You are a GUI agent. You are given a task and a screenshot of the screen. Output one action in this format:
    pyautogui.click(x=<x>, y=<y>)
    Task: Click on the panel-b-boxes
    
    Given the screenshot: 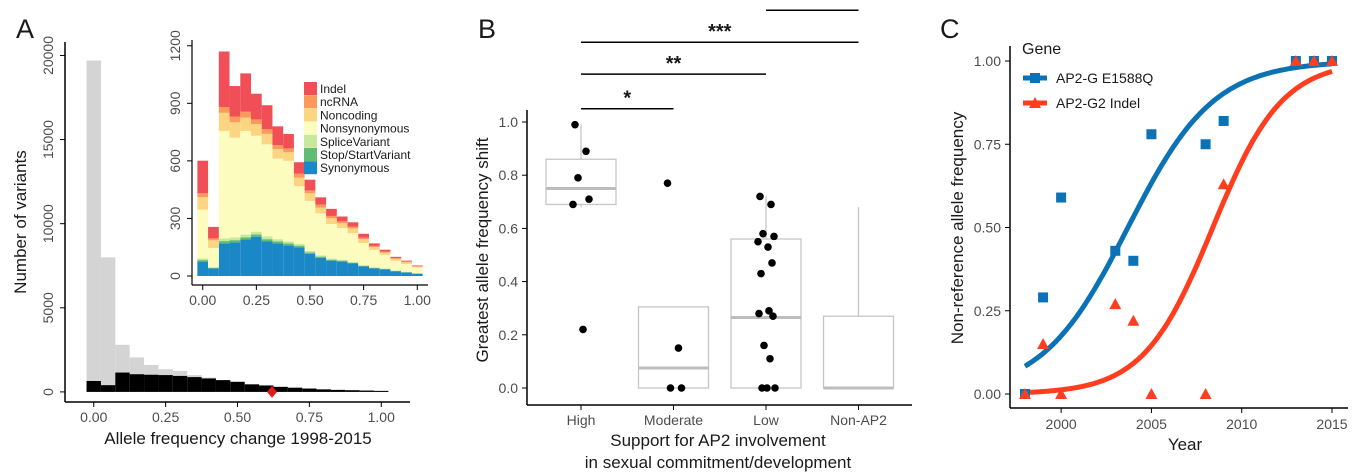 What is the action you would take?
    pyautogui.click(x=720, y=257)
    